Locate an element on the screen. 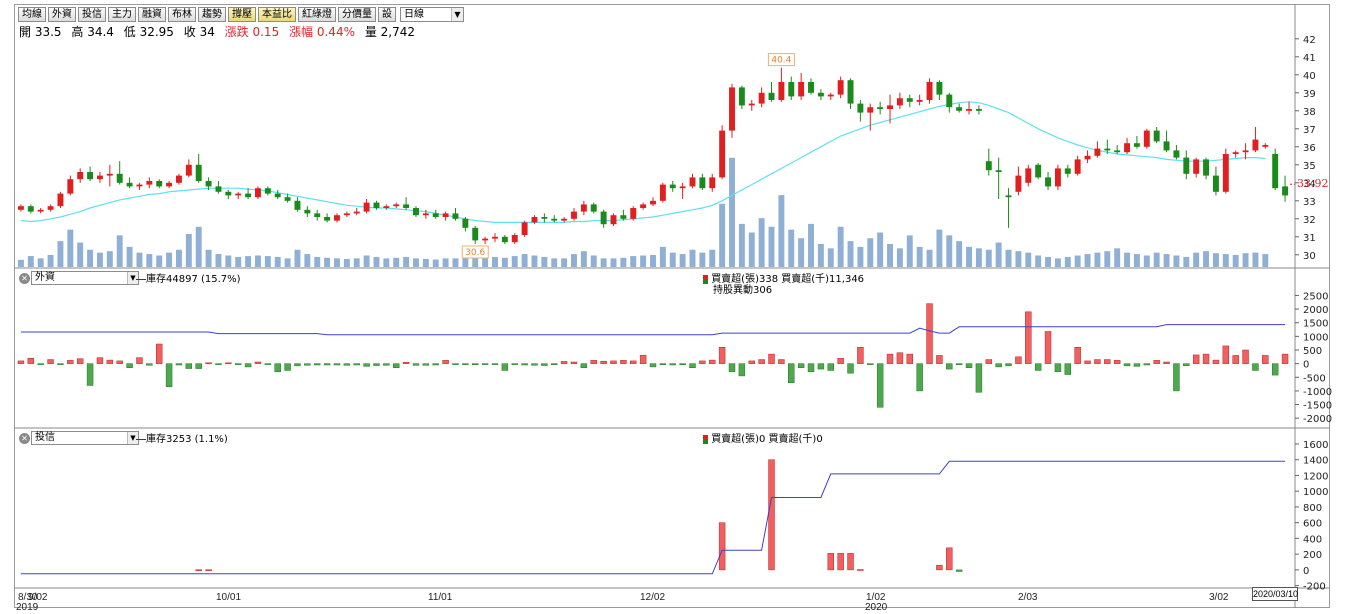  foreign-panel-select: 外資 ▼ is located at coordinates (85, 278).